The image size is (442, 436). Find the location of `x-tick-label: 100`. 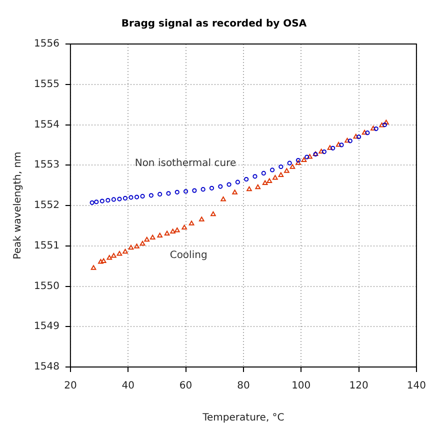

x-tick-label: 100 is located at coordinates (301, 386).